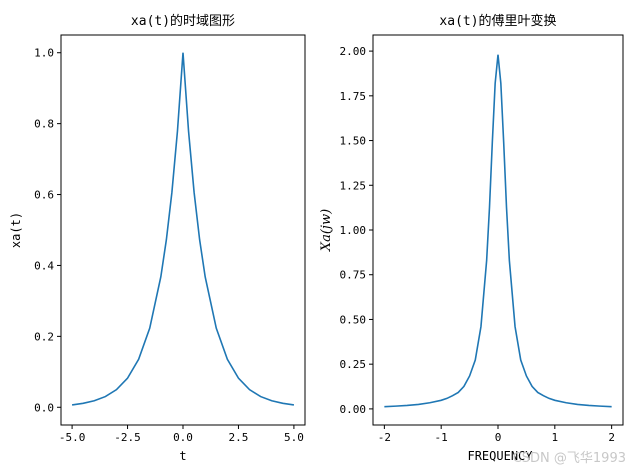  Describe the element at coordinates (239, 437) in the screenshot. I see `time-domain-x-tick-label: 2.5` at that location.